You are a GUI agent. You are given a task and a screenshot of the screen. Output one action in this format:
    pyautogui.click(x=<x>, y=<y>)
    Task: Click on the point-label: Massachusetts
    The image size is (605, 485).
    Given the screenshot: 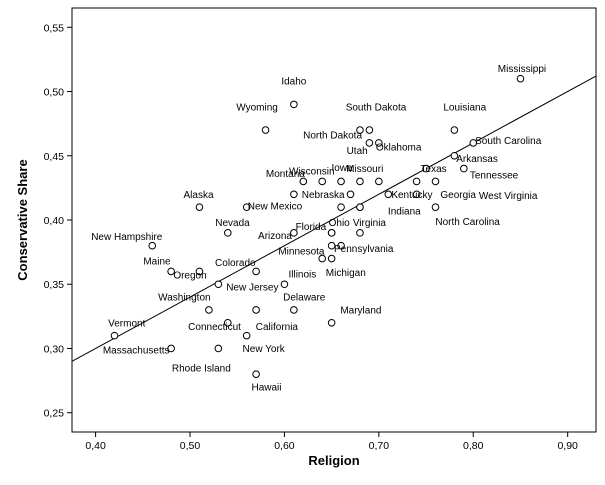 What is the action you would take?
    pyautogui.click(x=136, y=350)
    